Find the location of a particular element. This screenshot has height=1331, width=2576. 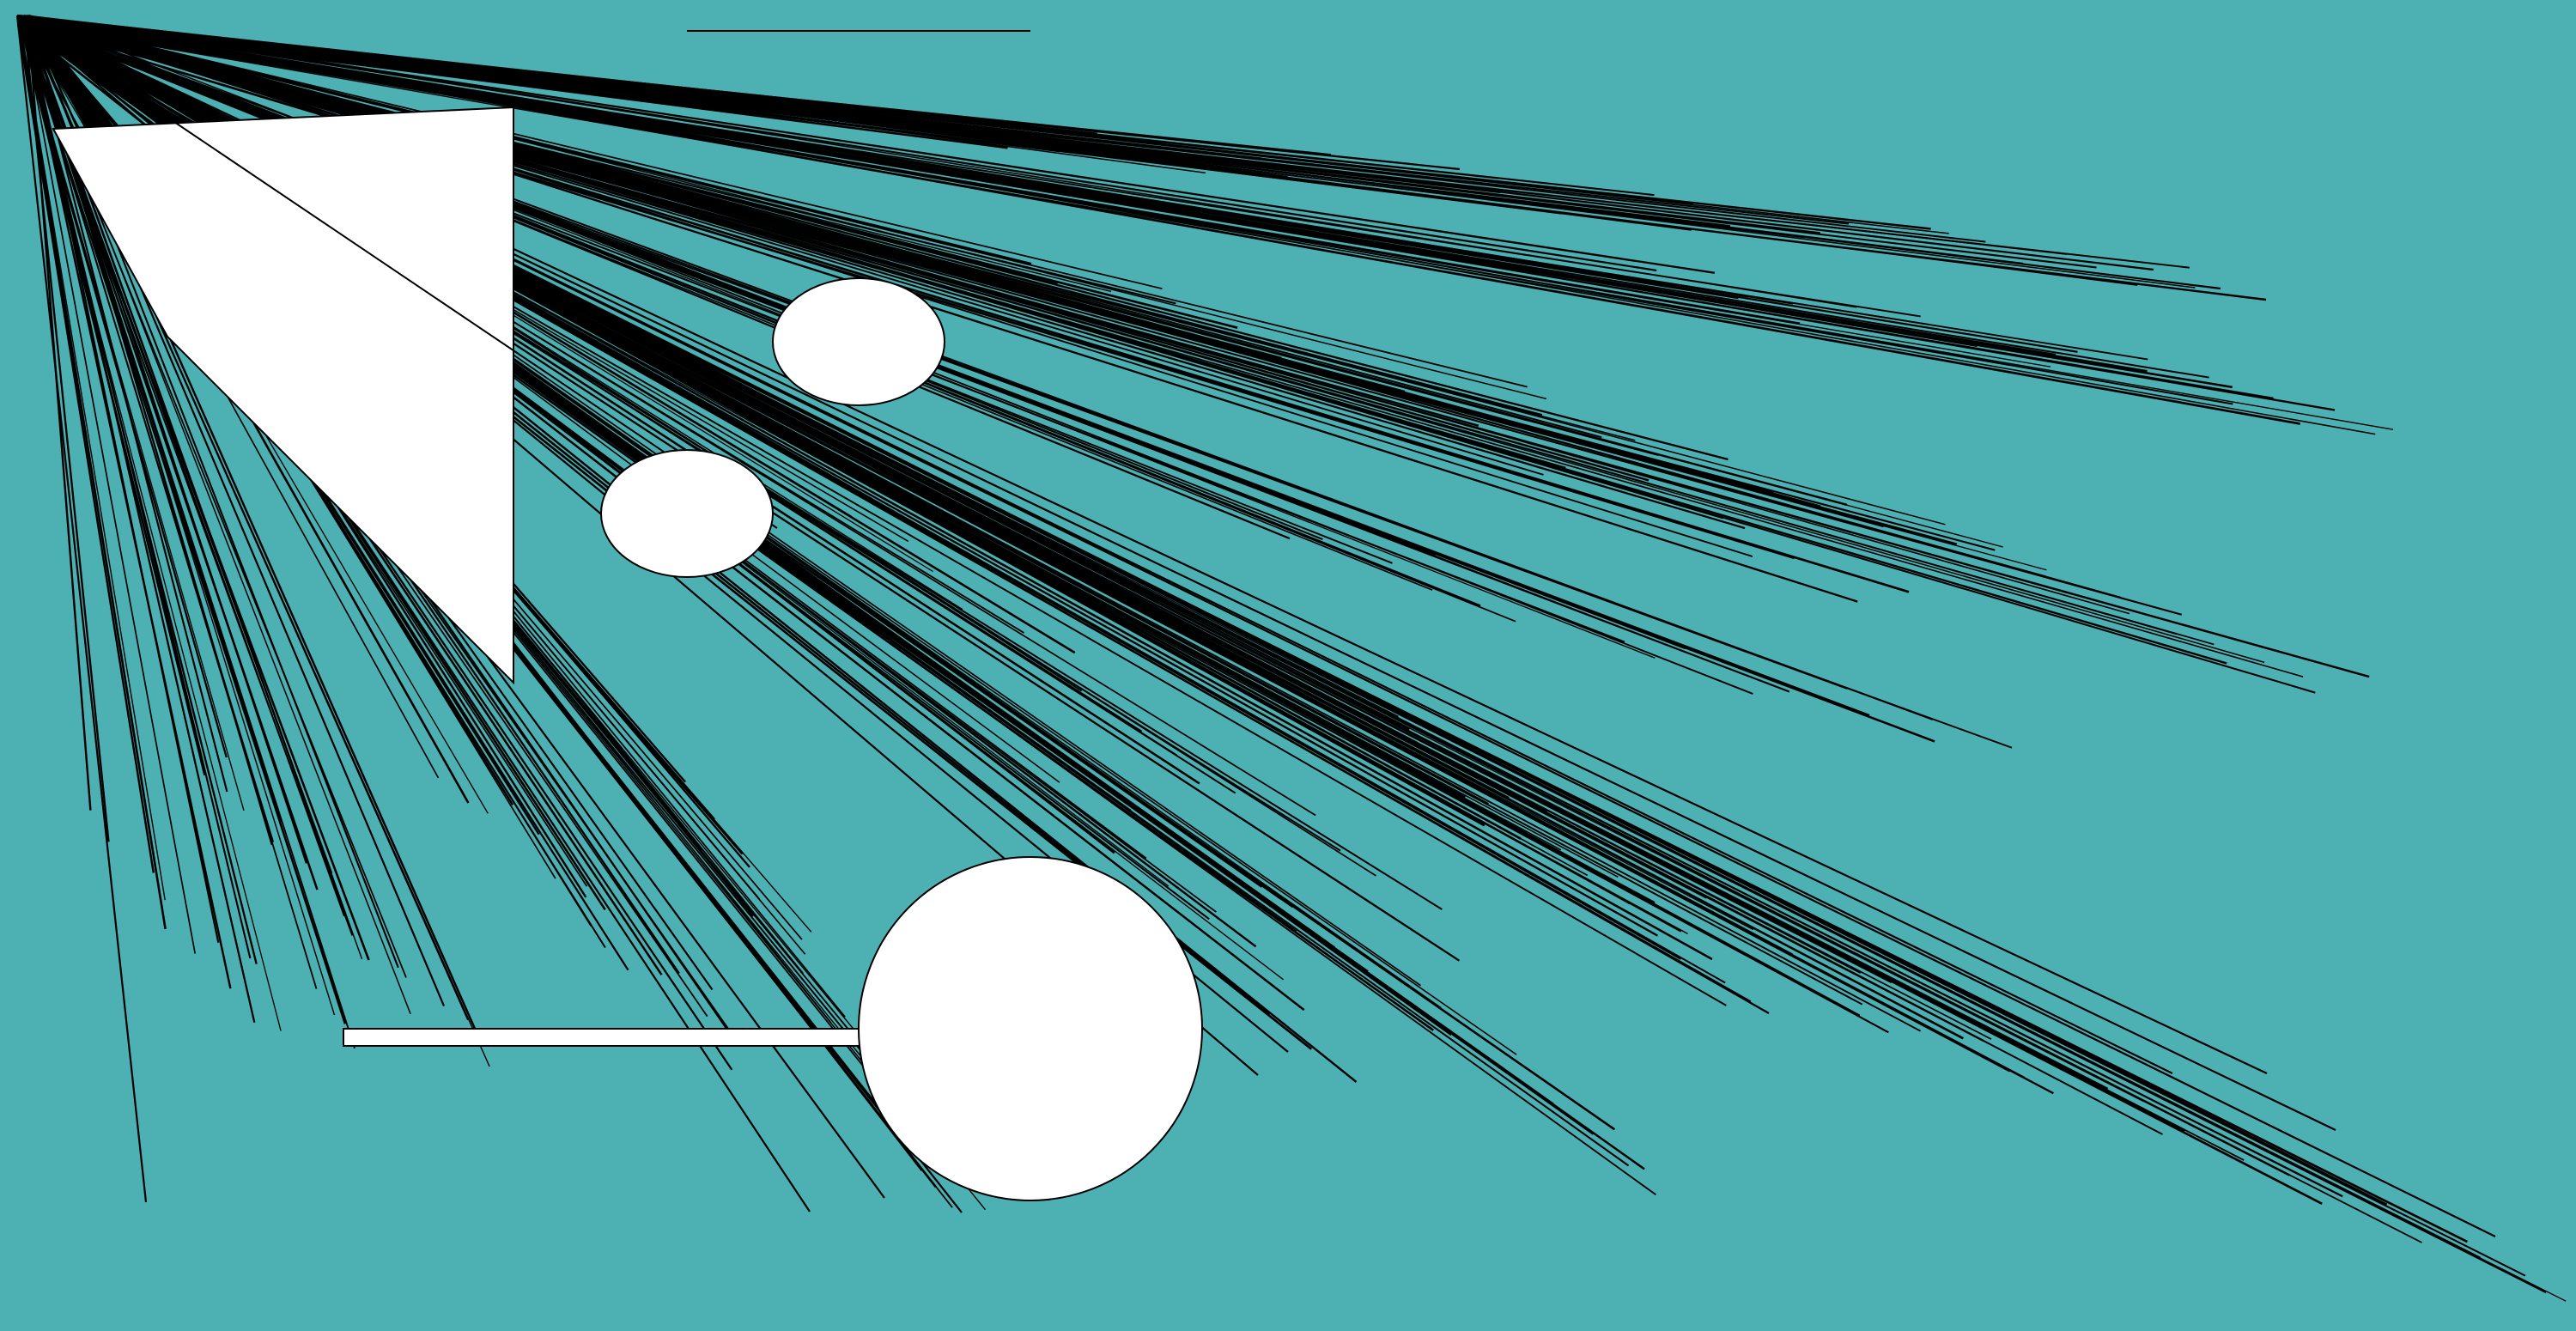

middle-white-ellipse is located at coordinates (687, 513).